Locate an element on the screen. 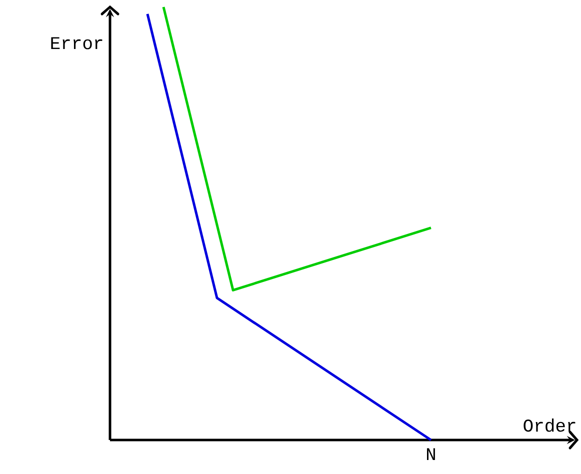  text: N is located at coordinates (430, 454).